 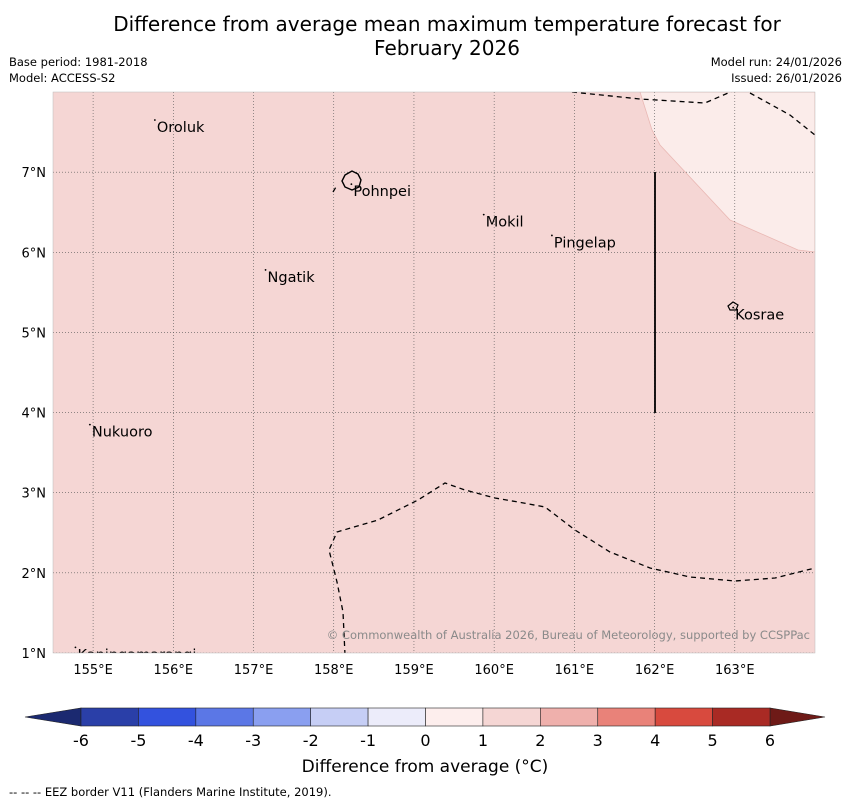 I want to click on place-label-kosrae: Kosrae, so click(x=759, y=316).